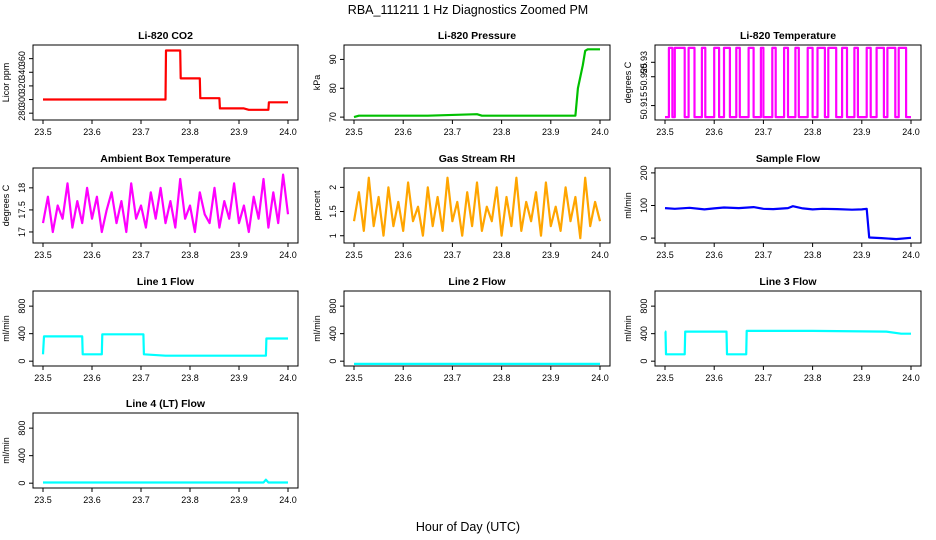 The image size is (936, 540). Describe the element at coordinates (22, 232) in the screenshot. I see `y-tick-label: 17` at that location.